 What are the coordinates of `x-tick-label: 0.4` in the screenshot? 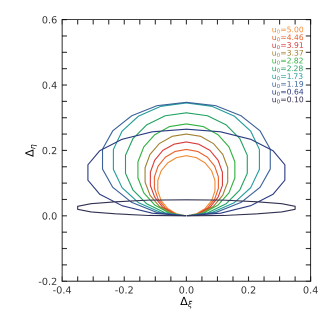 It's located at (311, 290).